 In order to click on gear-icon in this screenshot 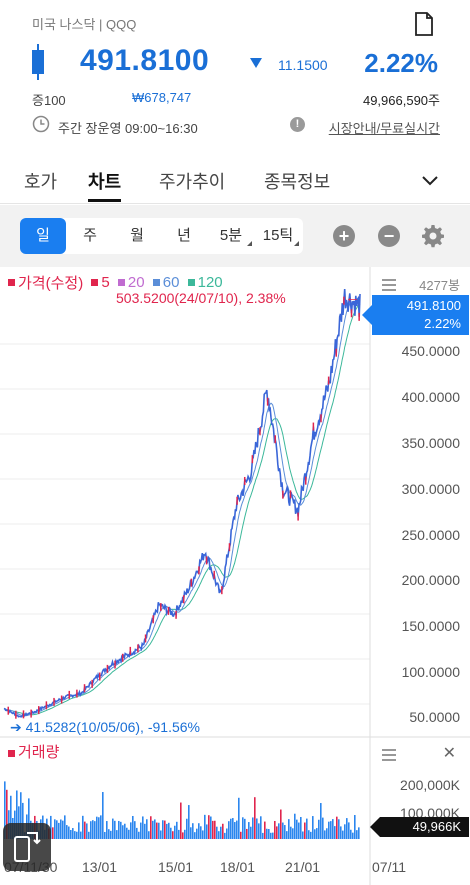, I will do `click(433, 236)`.